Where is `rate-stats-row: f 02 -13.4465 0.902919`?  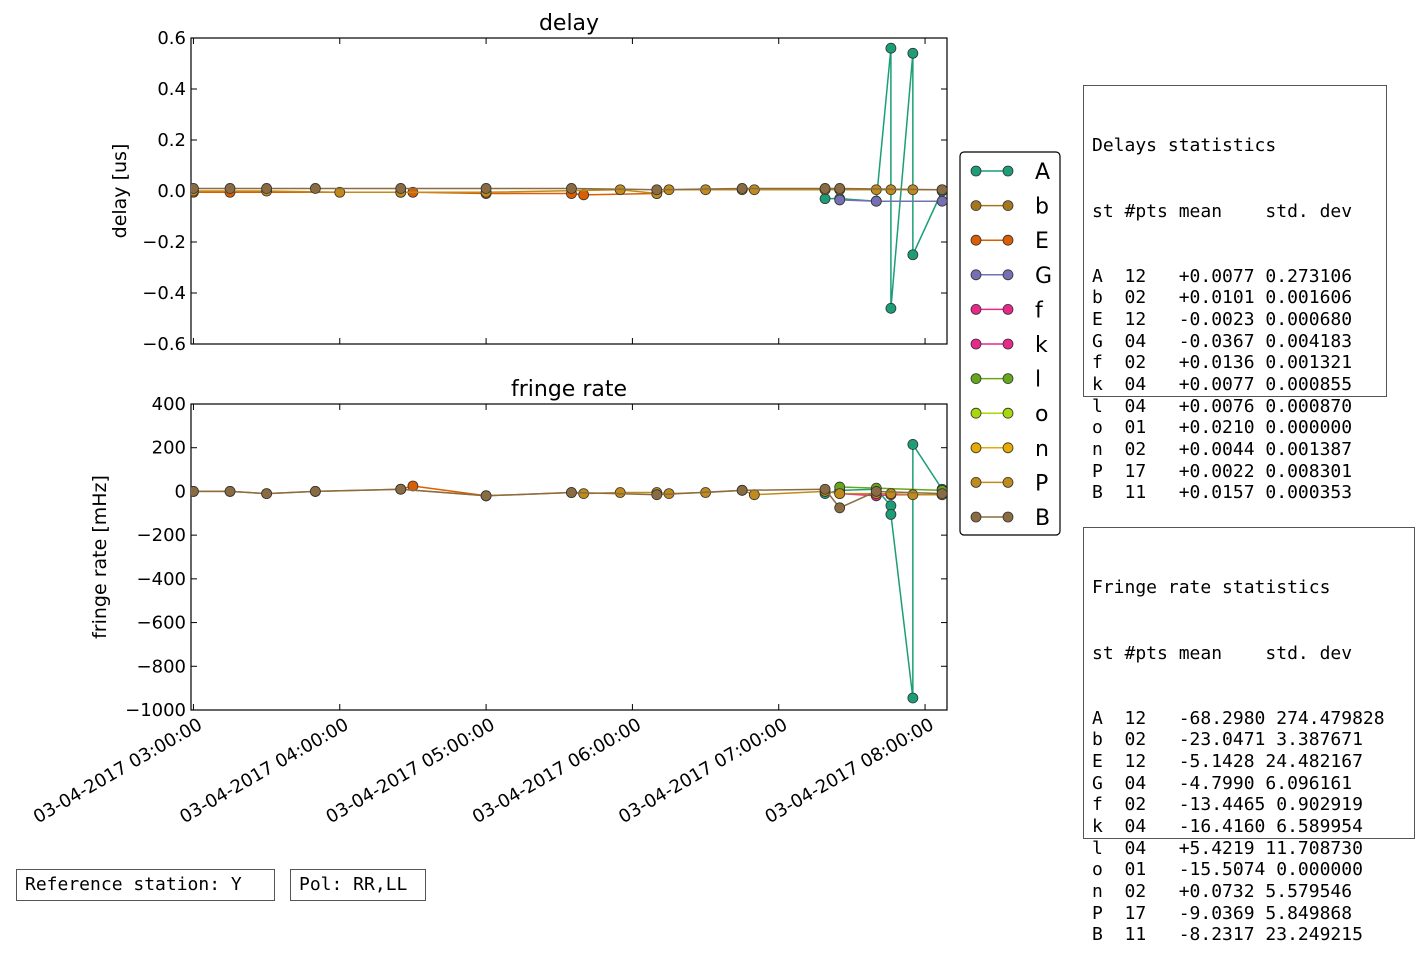 rate-stats-row: f 02 -13.4465 0.902919 is located at coordinates (1227, 805).